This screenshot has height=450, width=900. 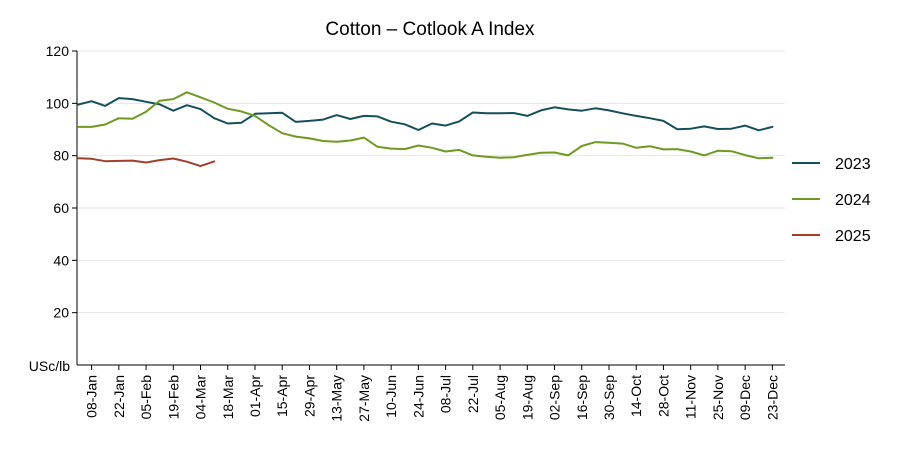 I want to click on x-tick-label: 27-May, so click(x=364, y=398).